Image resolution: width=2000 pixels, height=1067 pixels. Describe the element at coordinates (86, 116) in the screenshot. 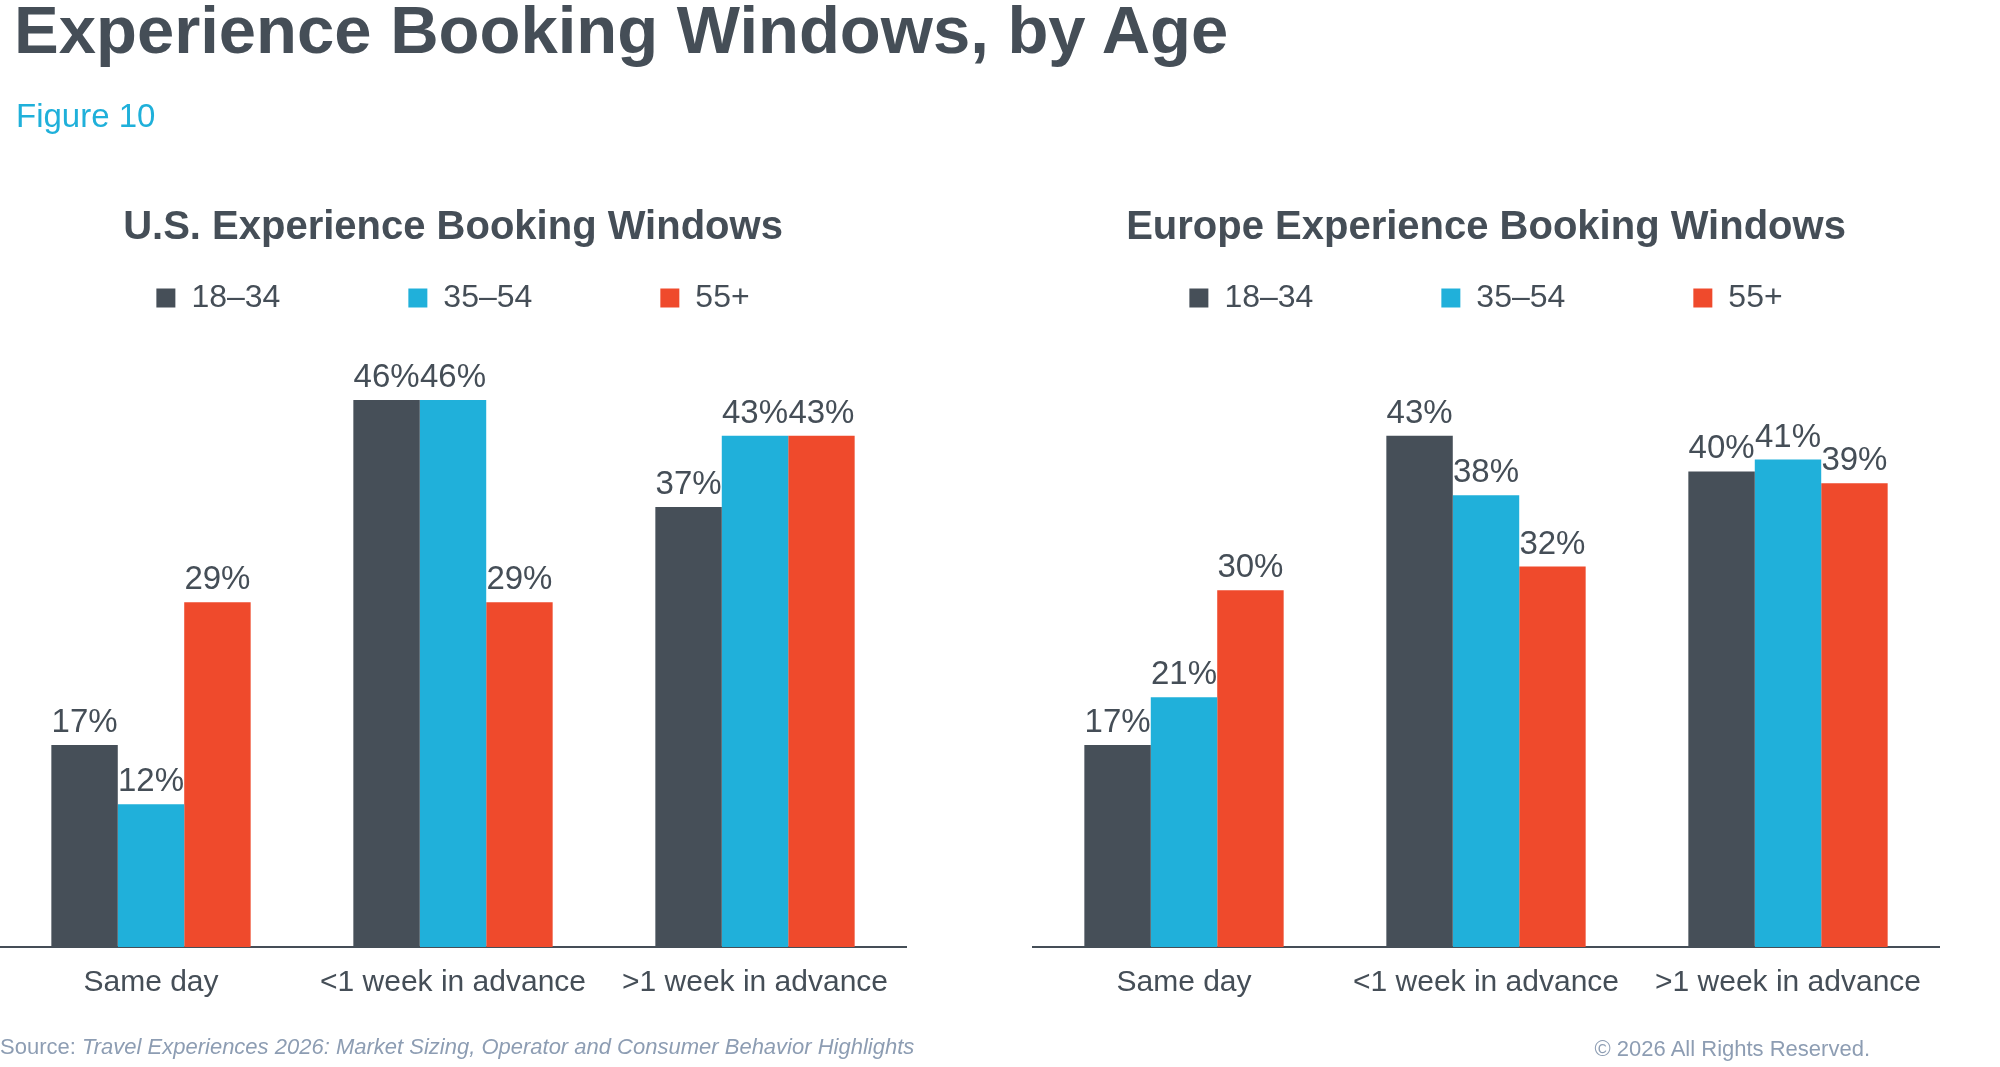

I see `text: Figure 10` at that location.